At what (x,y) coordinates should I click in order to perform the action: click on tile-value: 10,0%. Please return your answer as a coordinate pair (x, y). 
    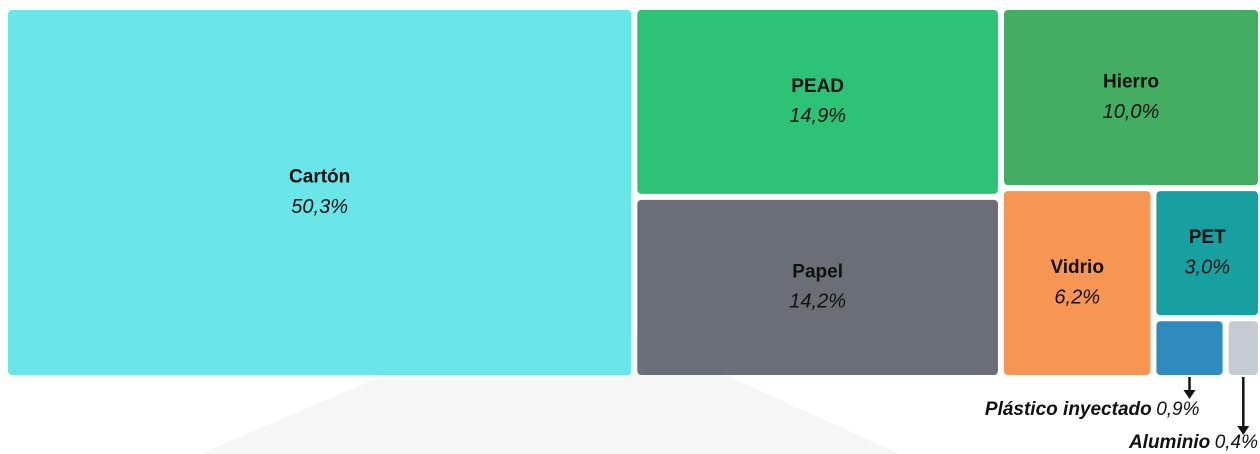
    Looking at the image, I should click on (1131, 112).